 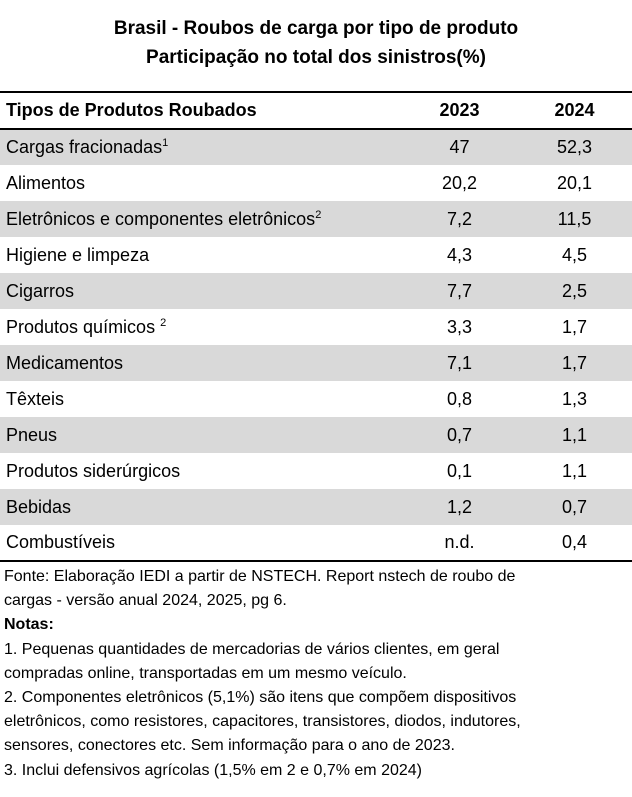 I want to click on value-2024-cell: 0,4, so click(x=574, y=543).